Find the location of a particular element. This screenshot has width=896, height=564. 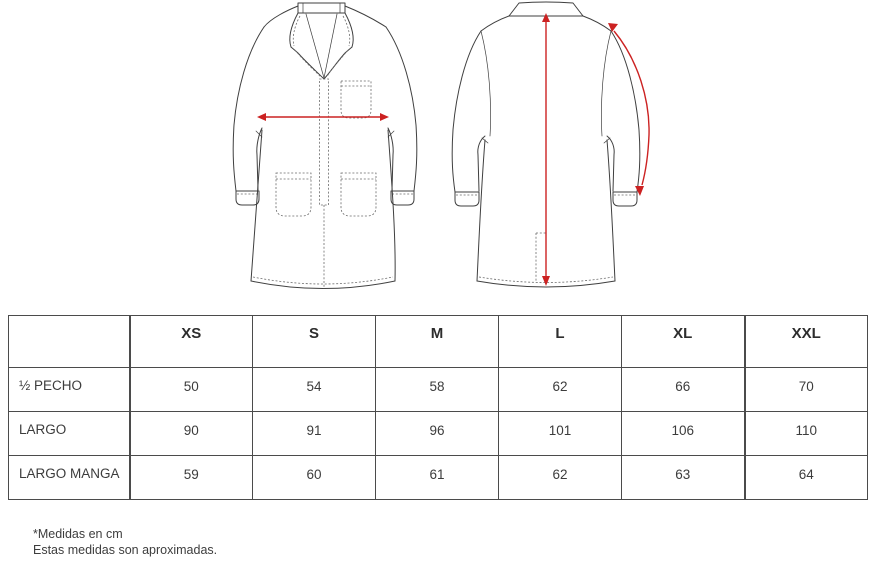

back-collar is located at coordinates (546, 9).